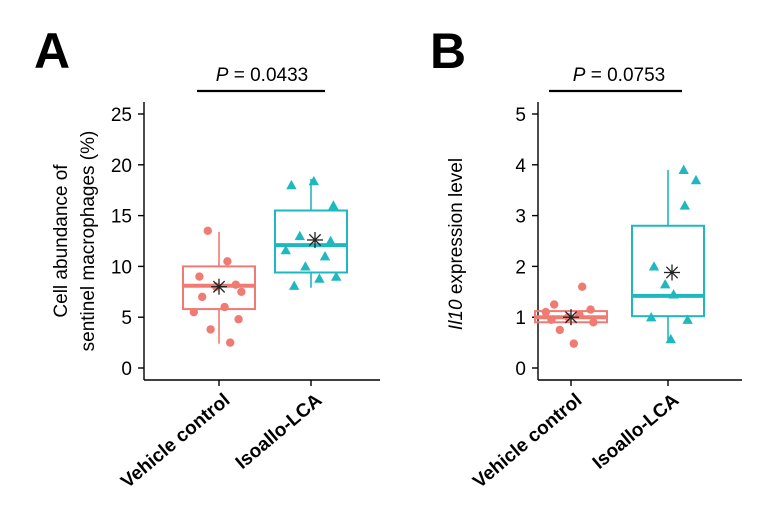  I want to click on panel-label: B, so click(448, 51).